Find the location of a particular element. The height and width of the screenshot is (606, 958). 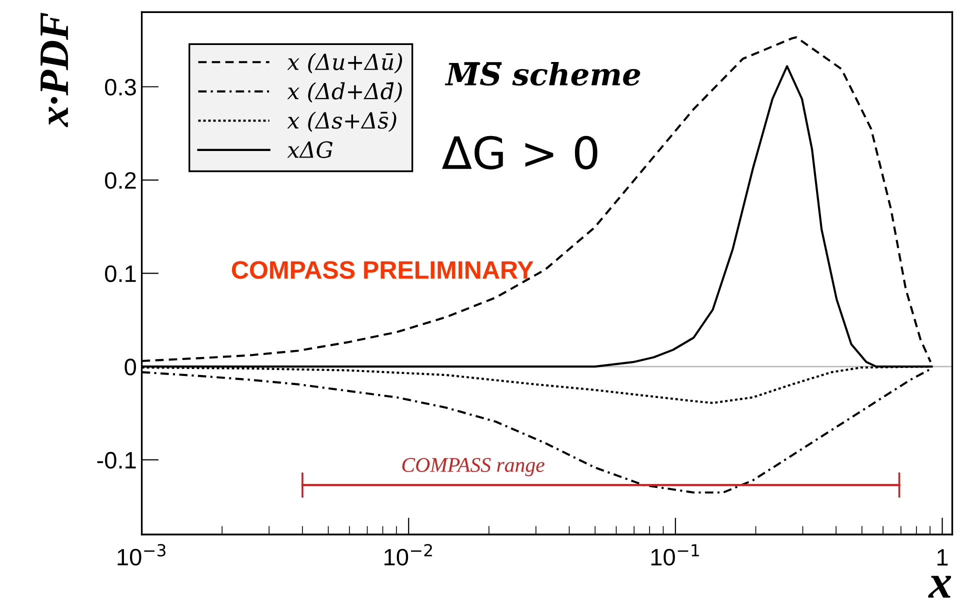

legend-label: xΔG is located at coordinates (310, 149).